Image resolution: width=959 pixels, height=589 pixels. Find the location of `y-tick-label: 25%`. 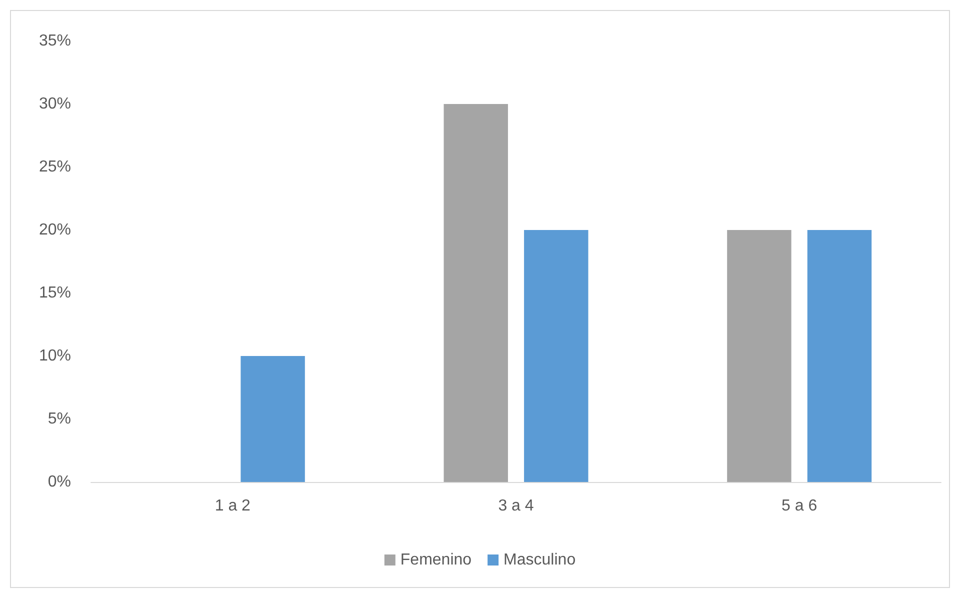

y-tick-label: 25% is located at coordinates (54, 167).